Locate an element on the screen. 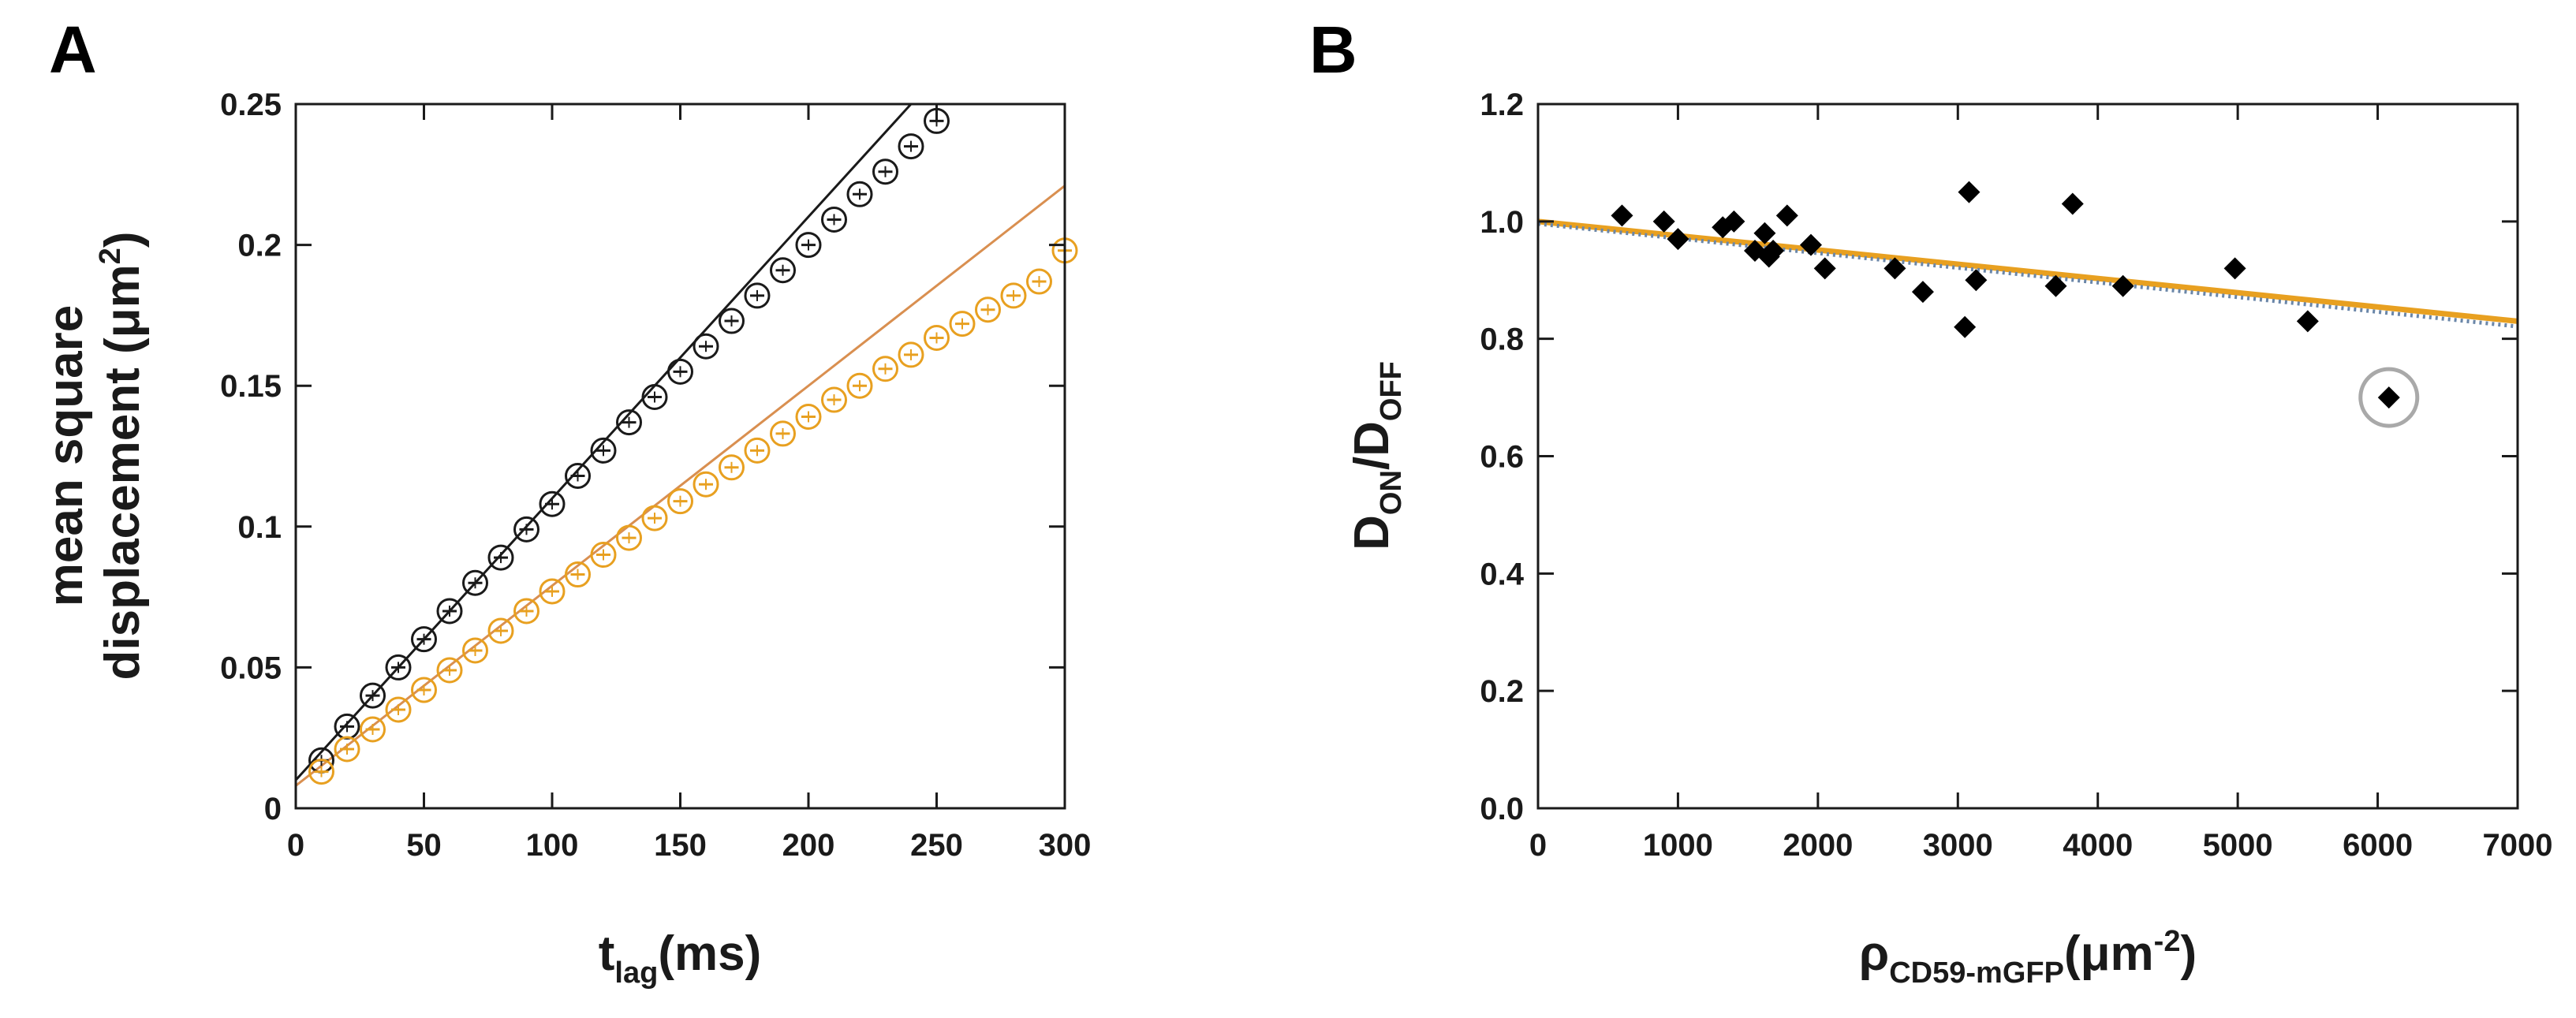 This screenshot has width=2576, height=1018. panel-a-ytick-label: 0.05 is located at coordinates (251, 668).